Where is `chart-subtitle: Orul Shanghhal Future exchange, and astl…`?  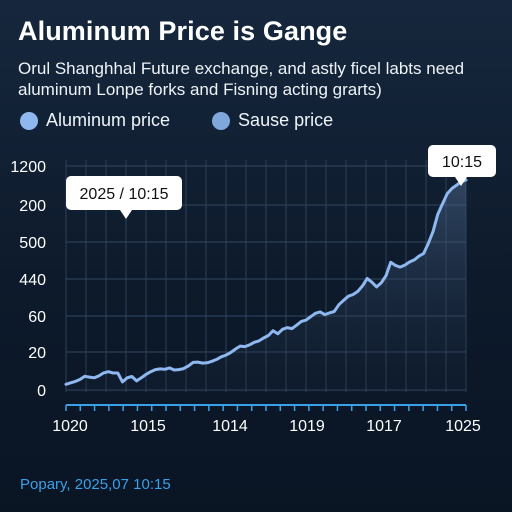
chart-subtitle: Orul Shanghhal Future exchange, and astl… is located at coordinates (241, 79).